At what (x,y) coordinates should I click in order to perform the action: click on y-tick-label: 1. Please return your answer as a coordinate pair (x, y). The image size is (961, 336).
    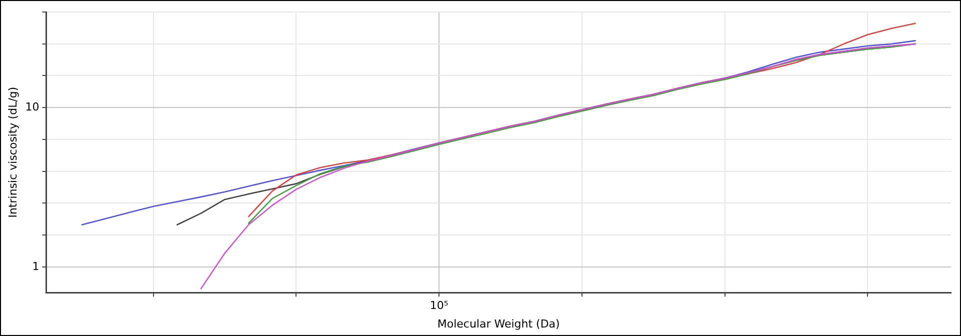
    Looking at the image, I should click on (36, 266).